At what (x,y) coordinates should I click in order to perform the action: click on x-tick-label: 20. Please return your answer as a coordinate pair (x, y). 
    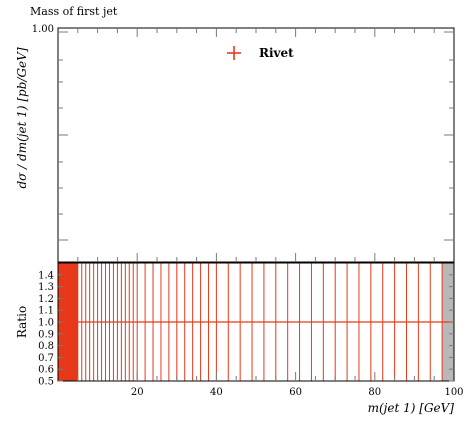
    Looking at the image, I should click on (137, 392).